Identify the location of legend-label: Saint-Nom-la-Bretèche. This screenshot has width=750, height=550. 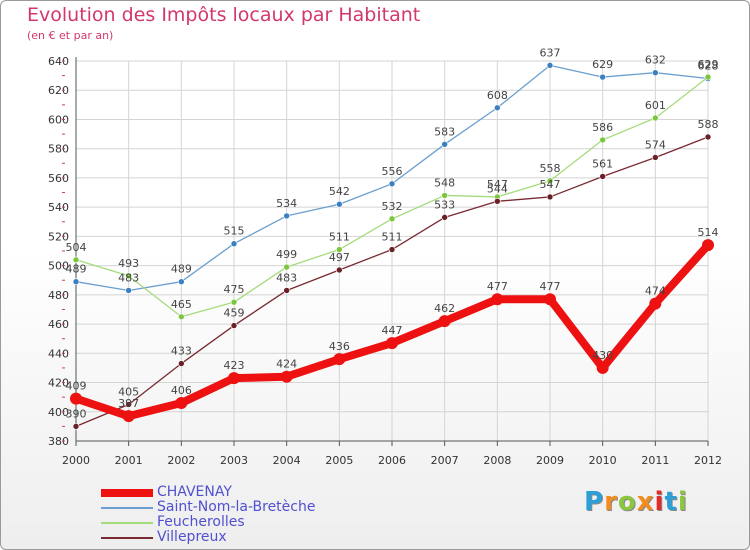
(236, 507).